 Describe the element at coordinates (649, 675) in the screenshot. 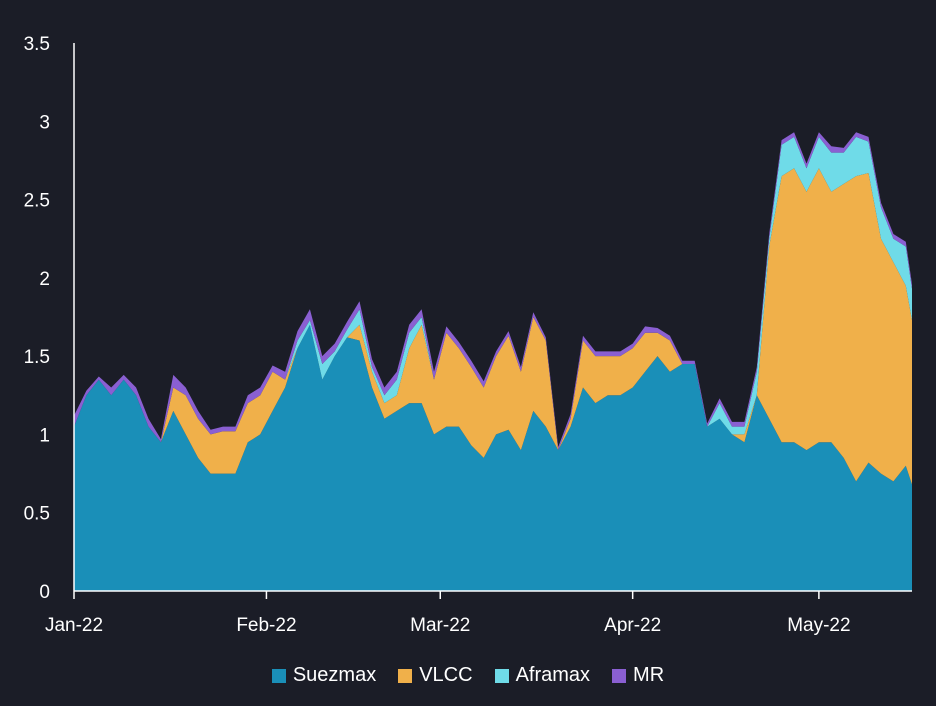

I see `legend-label: MR` at that location.